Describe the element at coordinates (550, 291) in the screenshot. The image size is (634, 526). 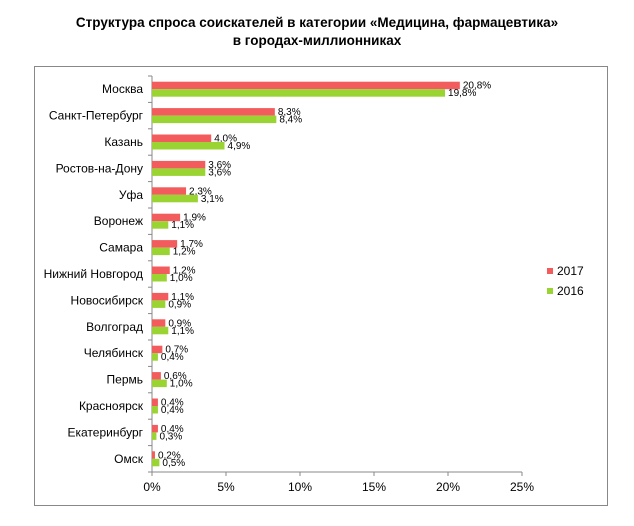
I see `legend-swatch-2016` at that location.